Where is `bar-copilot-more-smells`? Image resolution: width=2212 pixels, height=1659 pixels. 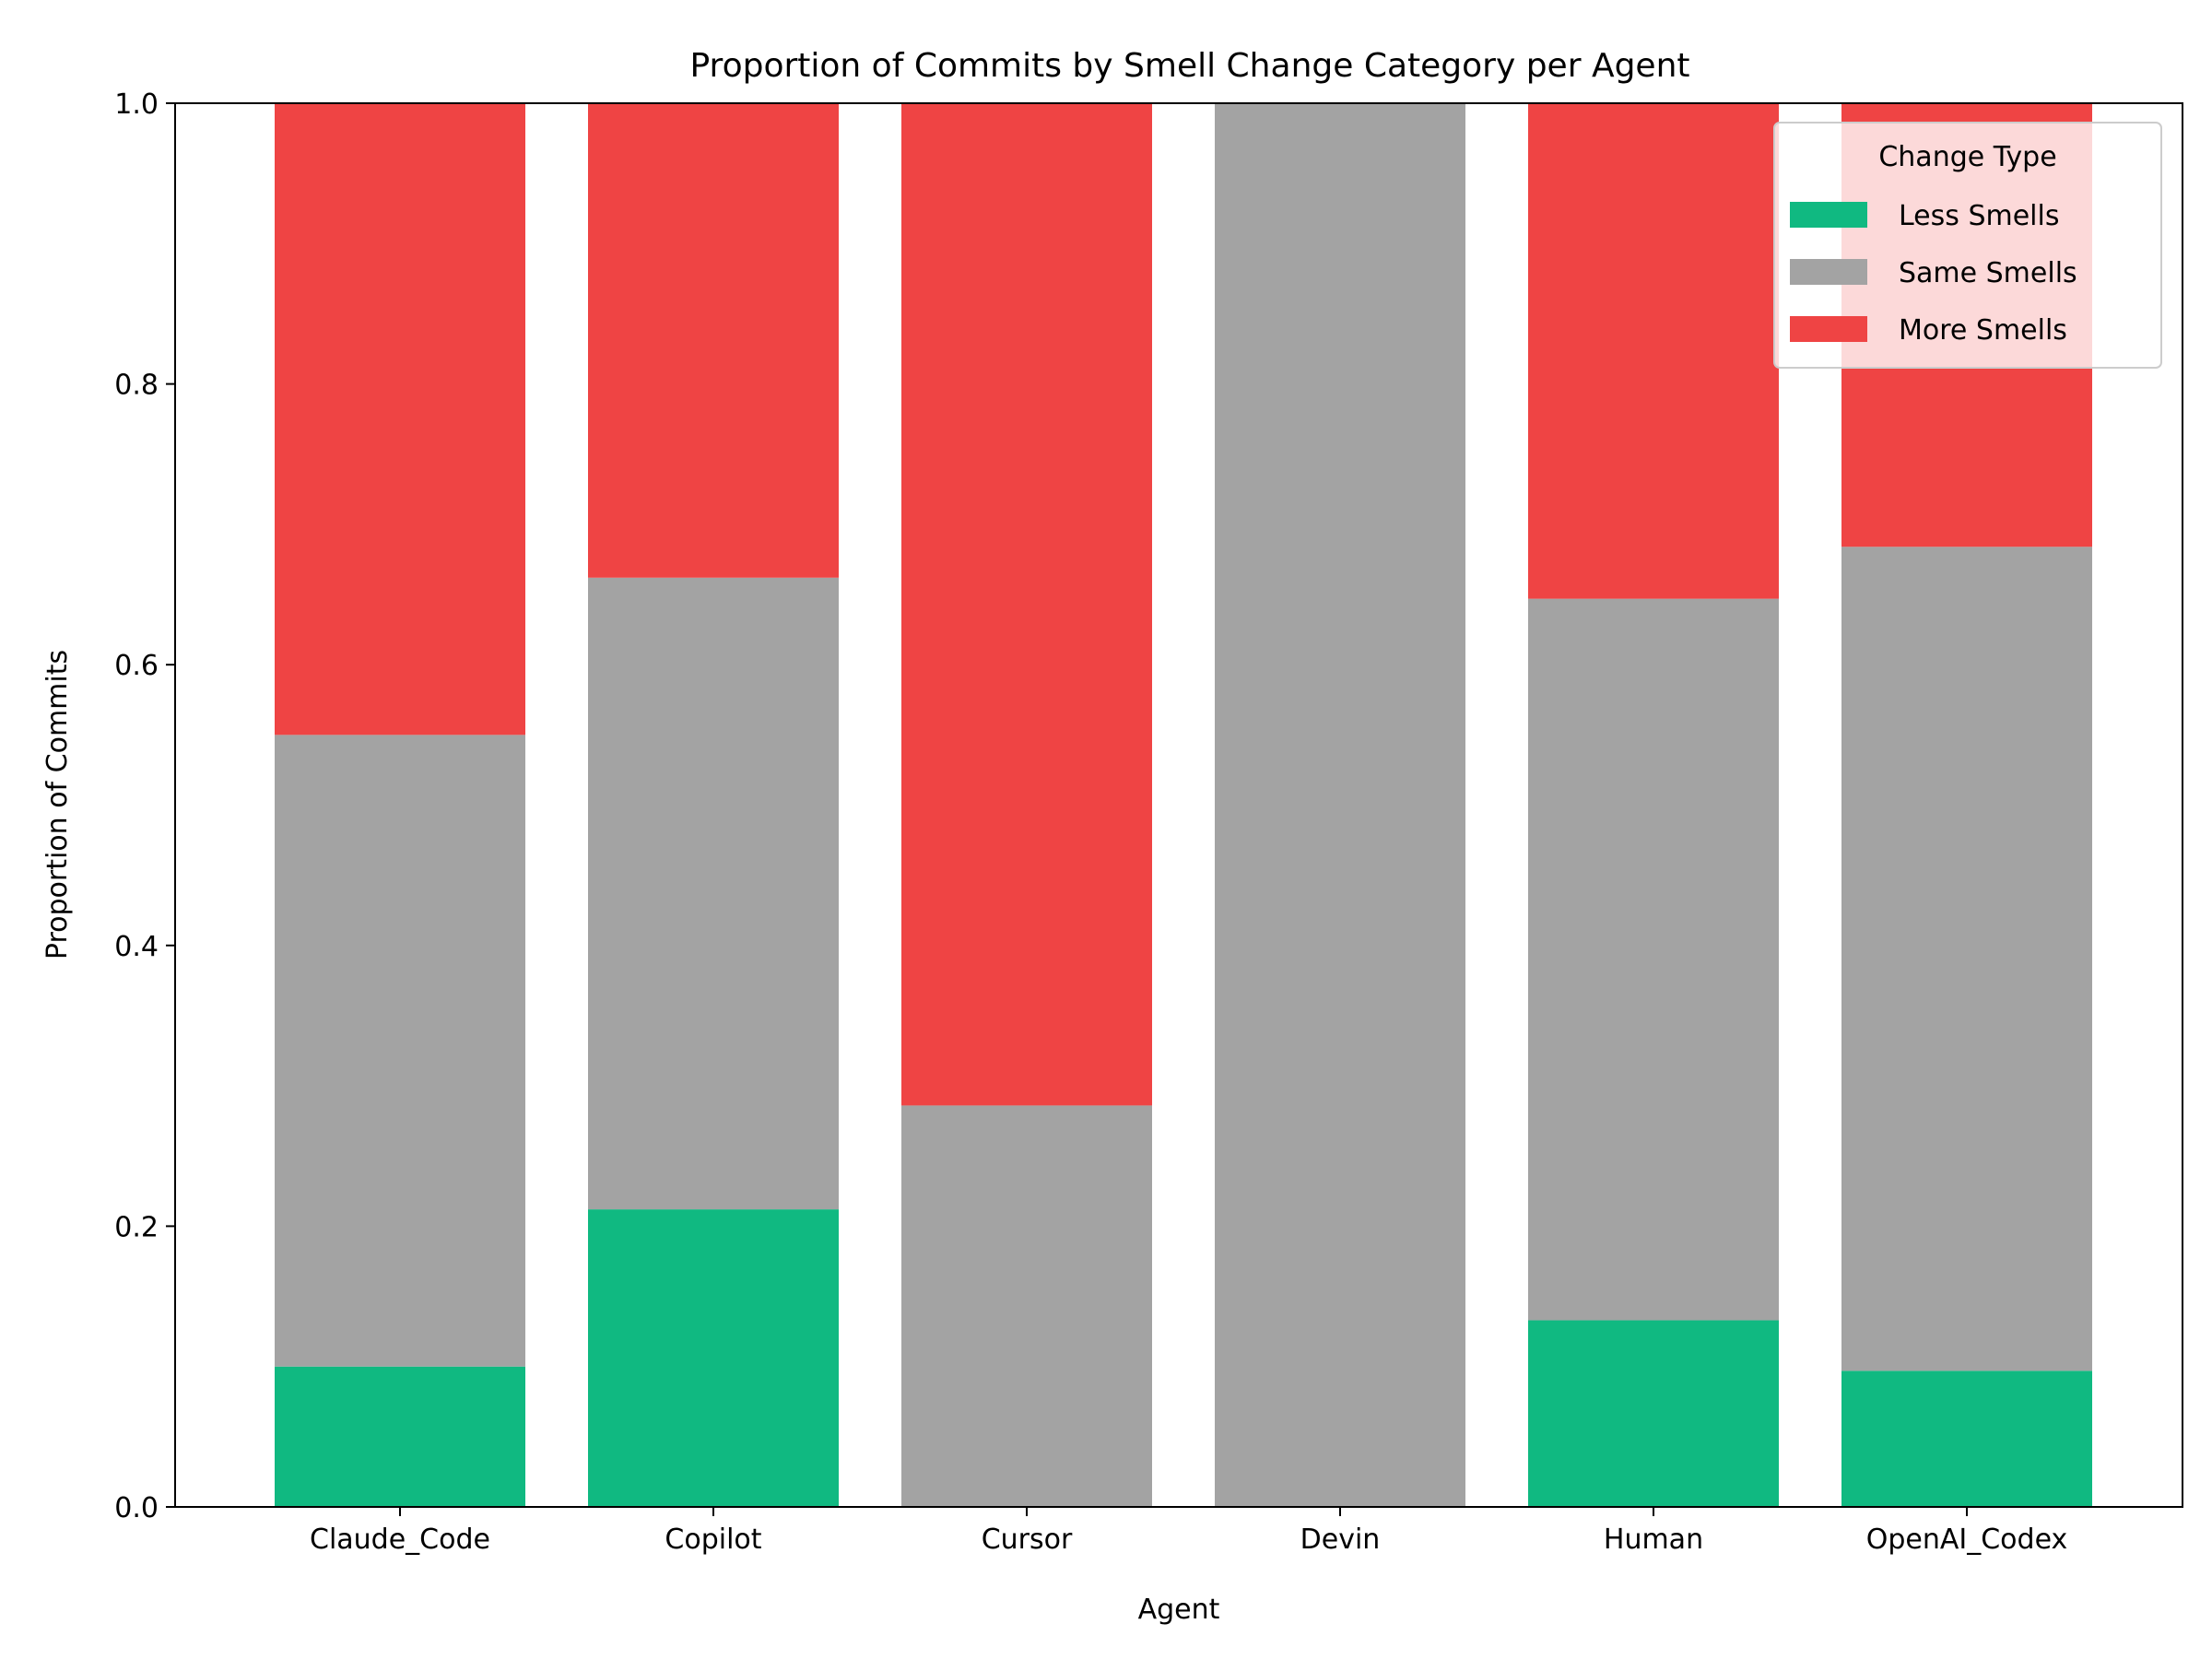
bar-copilot-more-smells is located at coordinates (713, 340).